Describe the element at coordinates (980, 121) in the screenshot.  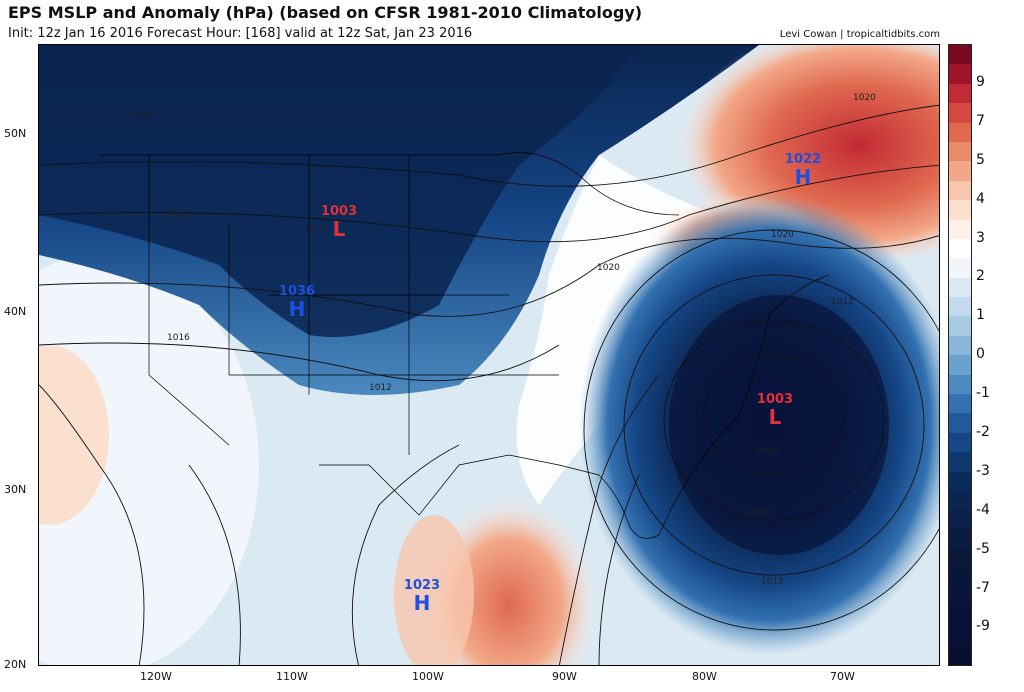
I see `colorbar-label: 7` at that location.